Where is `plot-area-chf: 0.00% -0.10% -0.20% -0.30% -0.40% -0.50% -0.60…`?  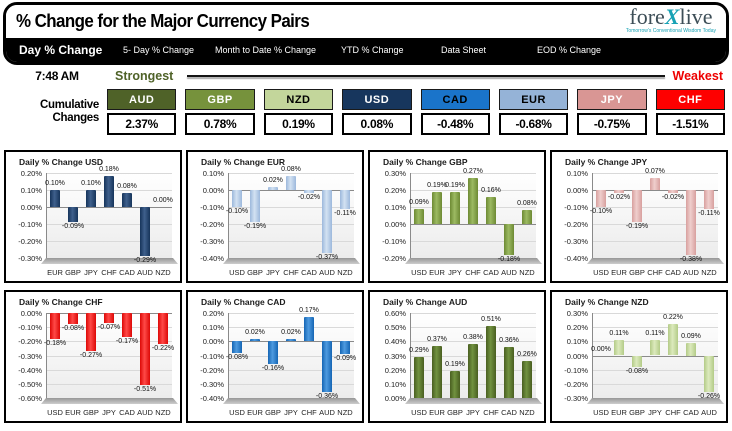
plot-area-chf: 0.00% -0.10% -0.20% -0.30% -0.40% -0.50% -0.60… is located at coordinates (93, 357).